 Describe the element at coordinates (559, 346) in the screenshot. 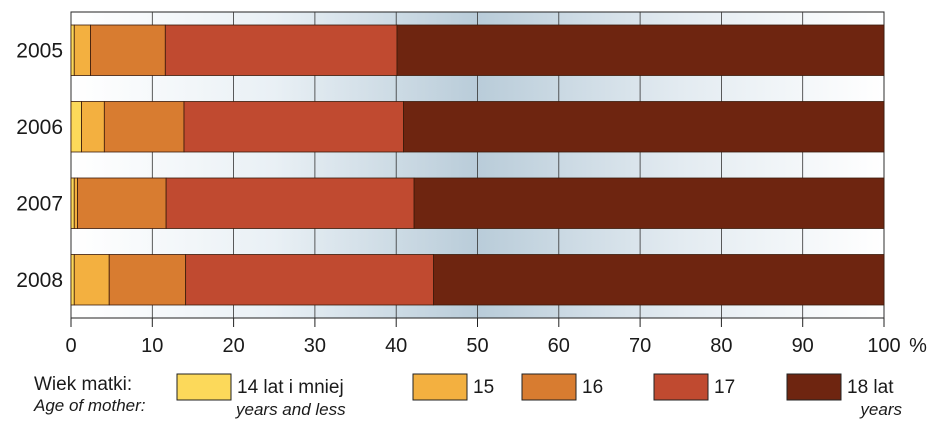

I see `x-tick-label: 60` at that location.